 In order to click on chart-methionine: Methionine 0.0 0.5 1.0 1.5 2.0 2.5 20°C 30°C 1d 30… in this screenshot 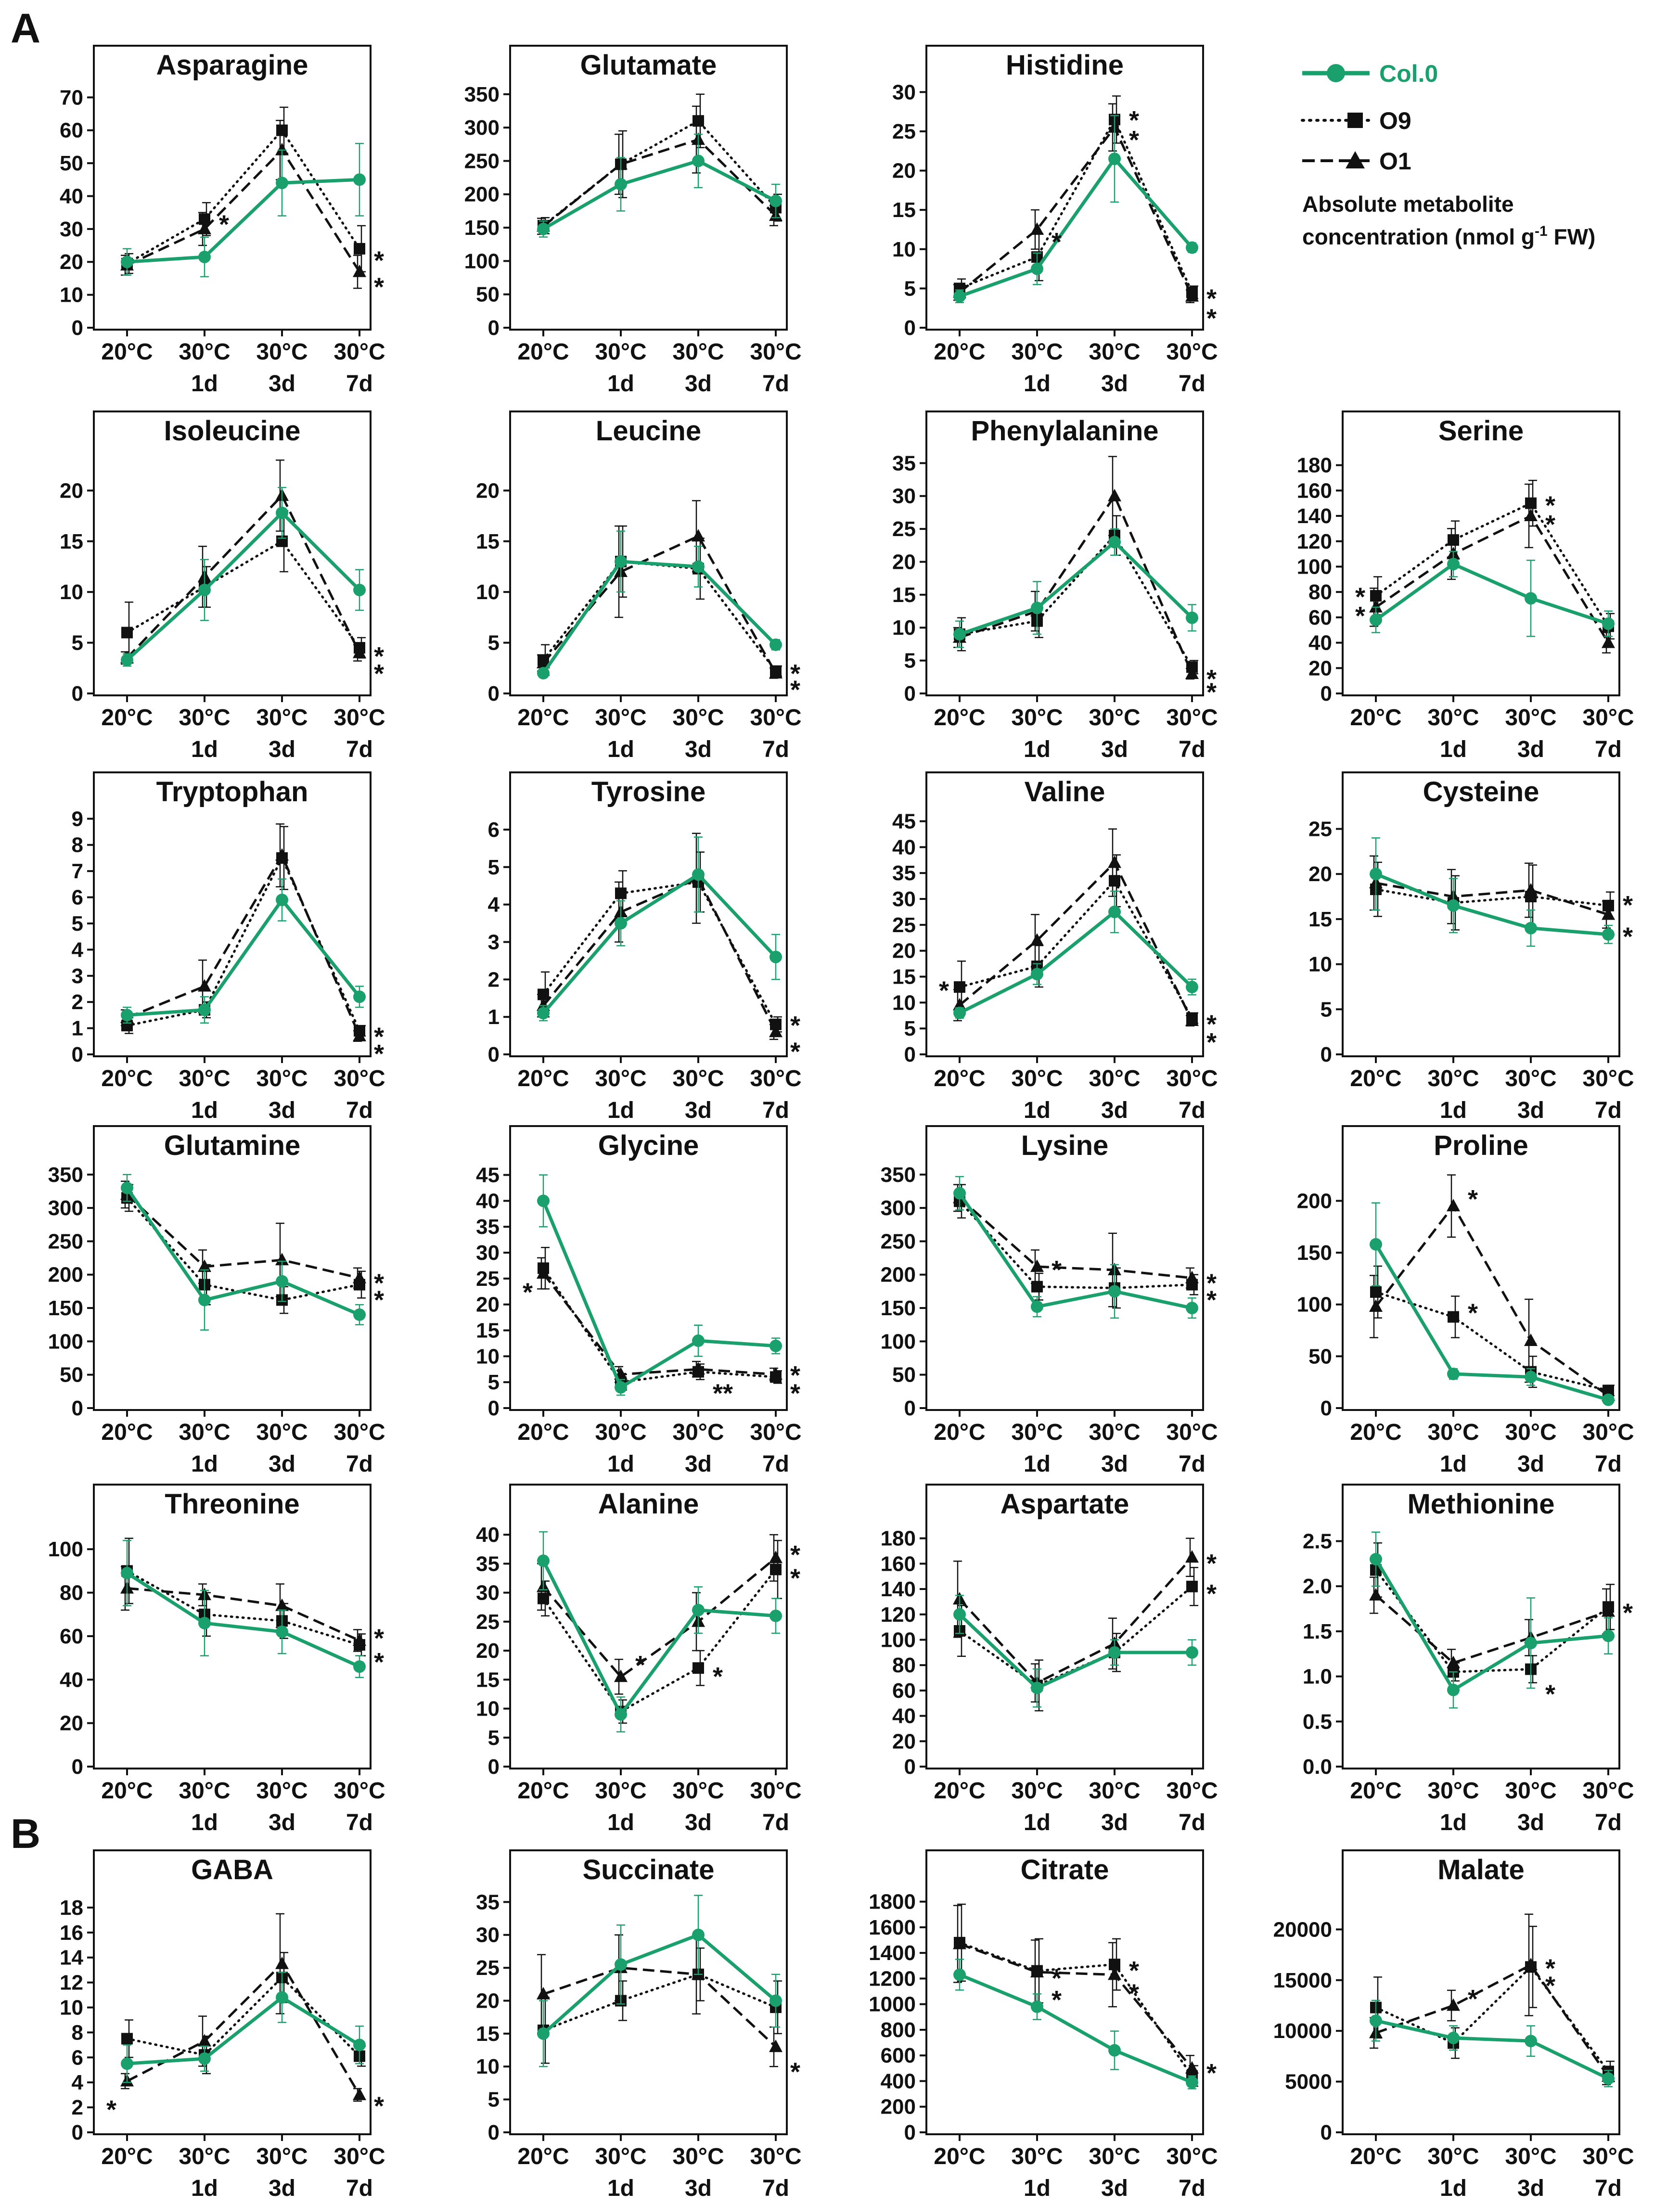, I will do `click(1468, 1659)`.